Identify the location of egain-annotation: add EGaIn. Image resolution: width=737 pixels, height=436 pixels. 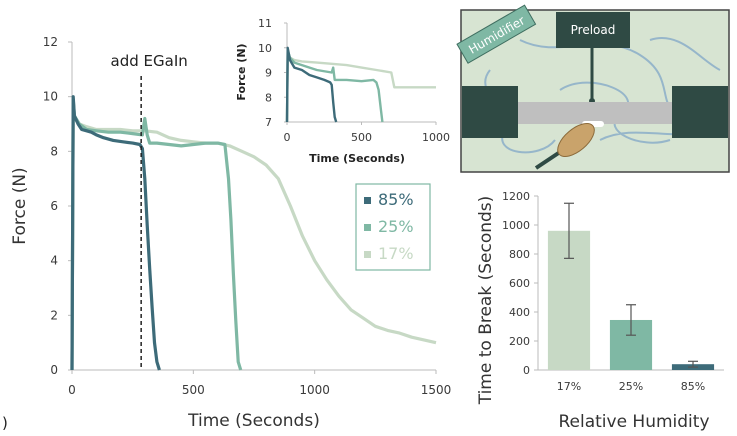
(149, 61).